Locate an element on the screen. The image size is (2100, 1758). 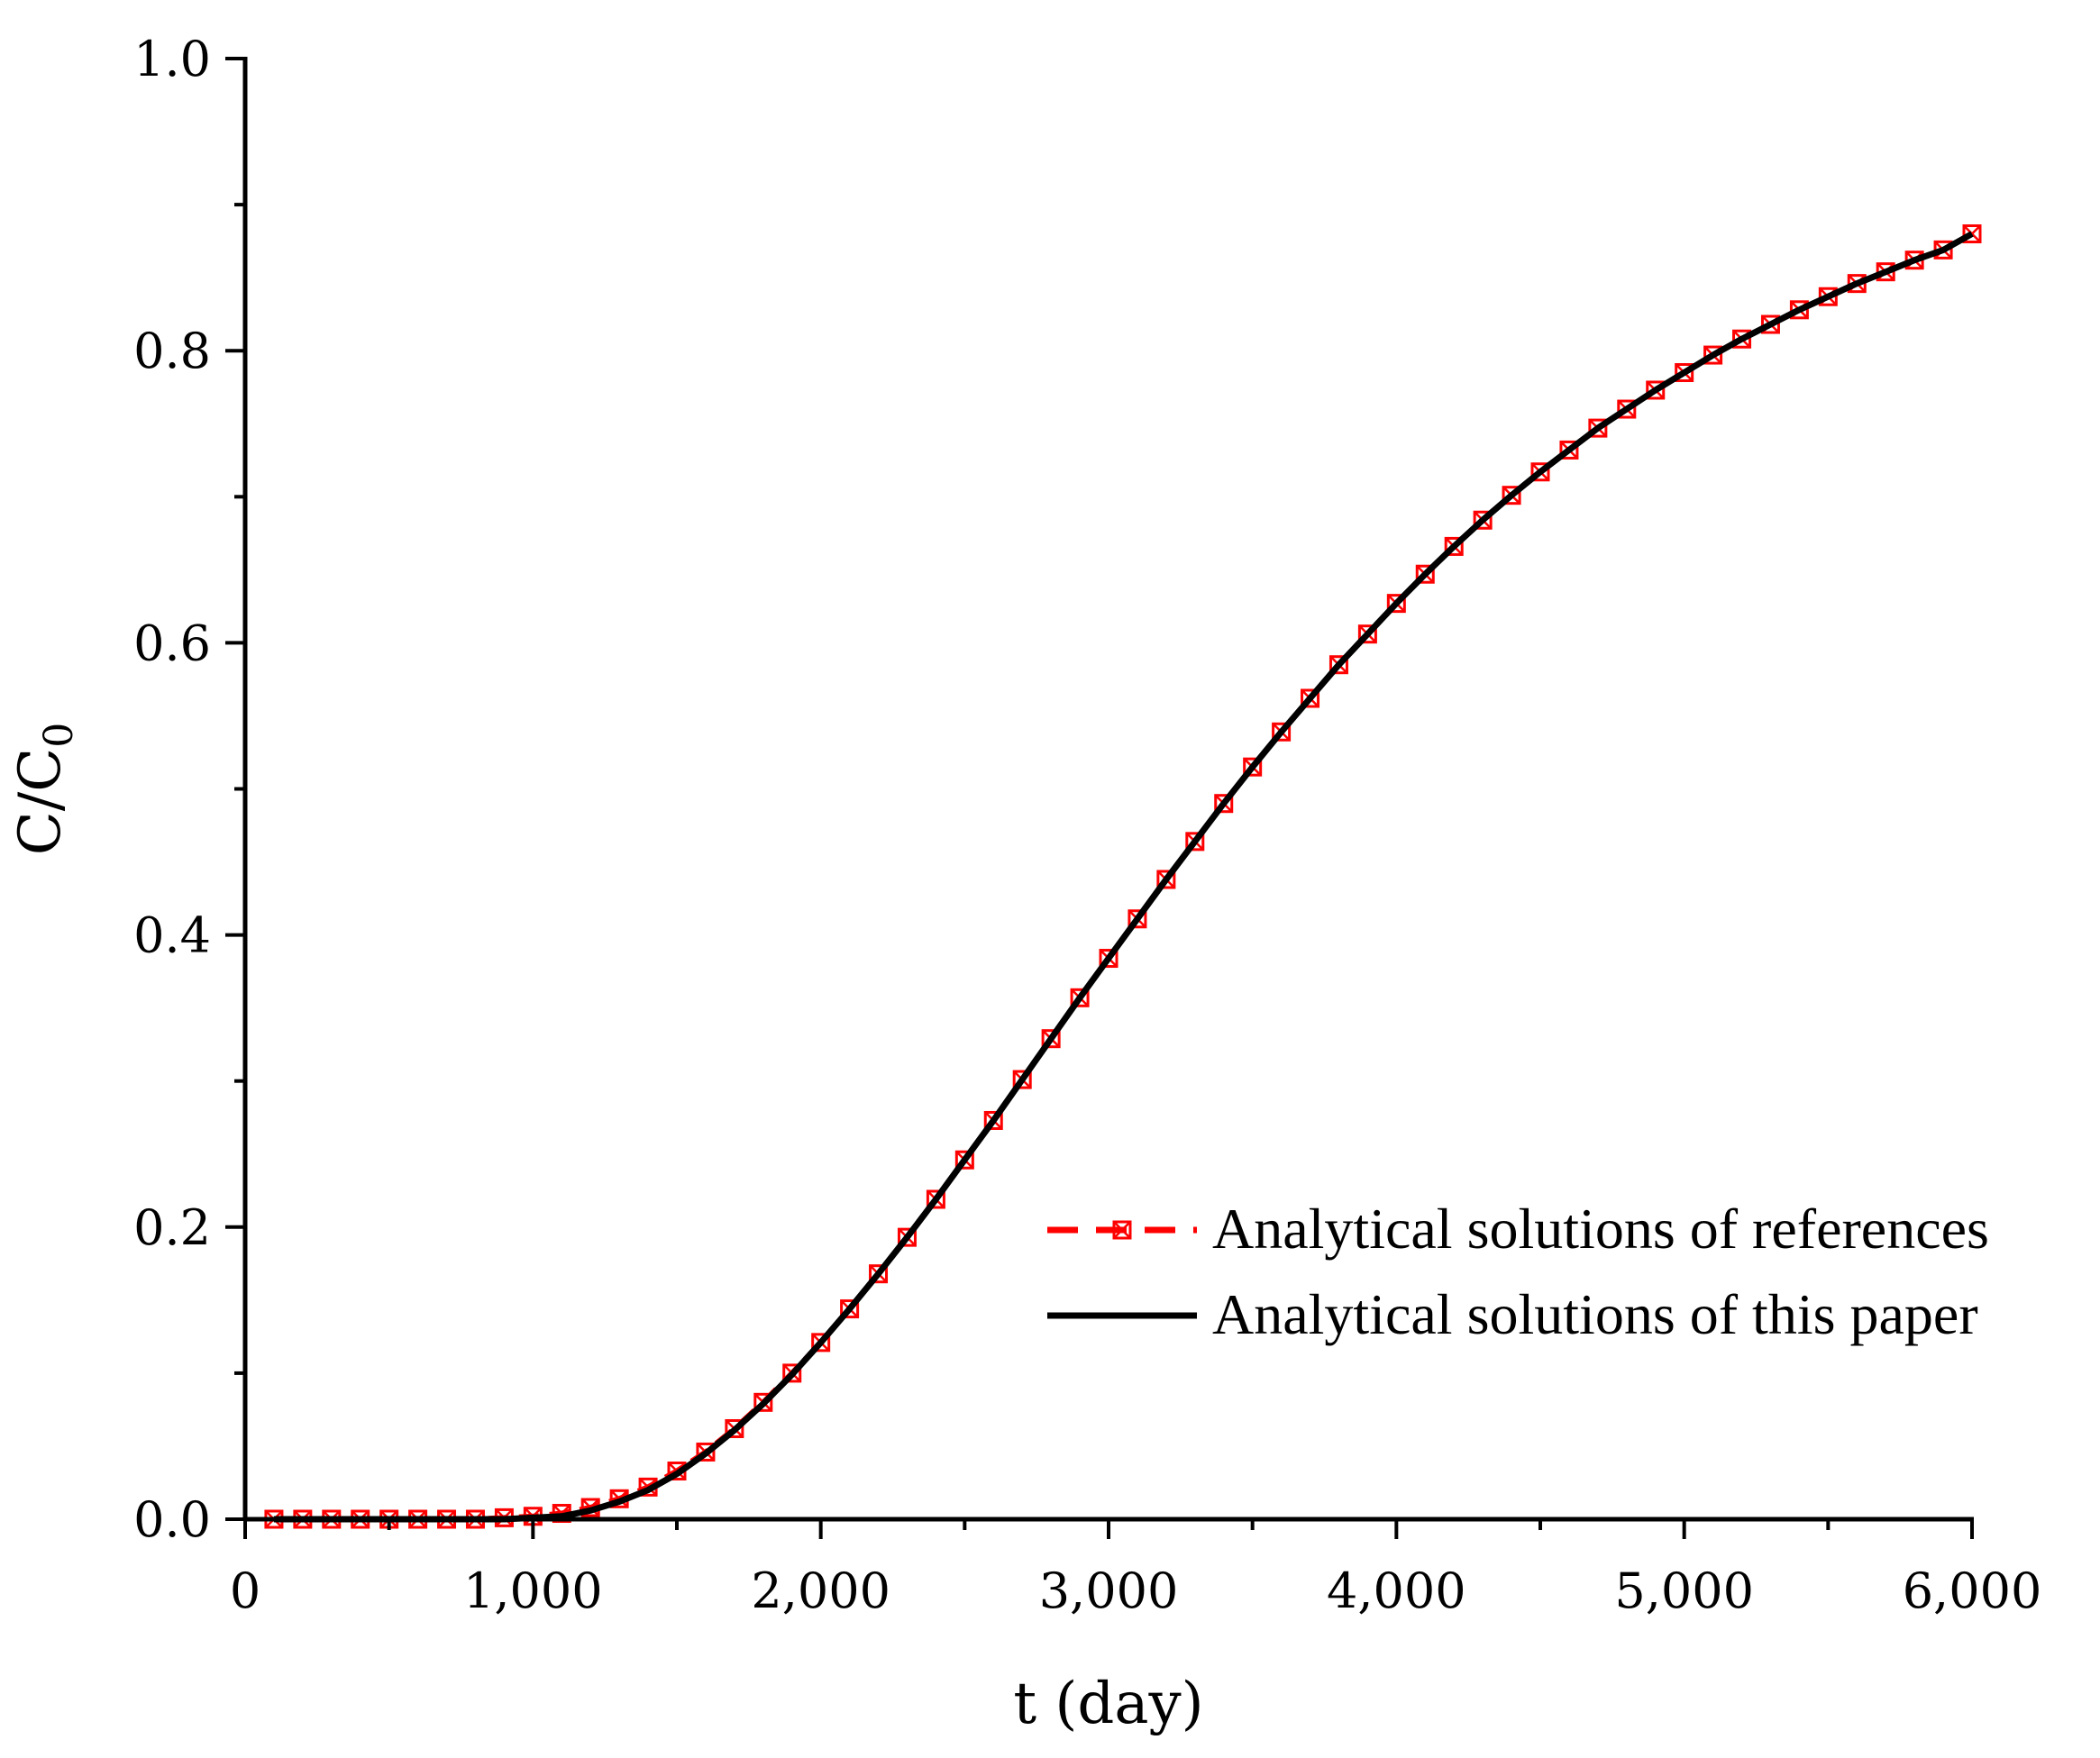
x-tick-label: 5,000 is located at coordinates (1684, 1591).